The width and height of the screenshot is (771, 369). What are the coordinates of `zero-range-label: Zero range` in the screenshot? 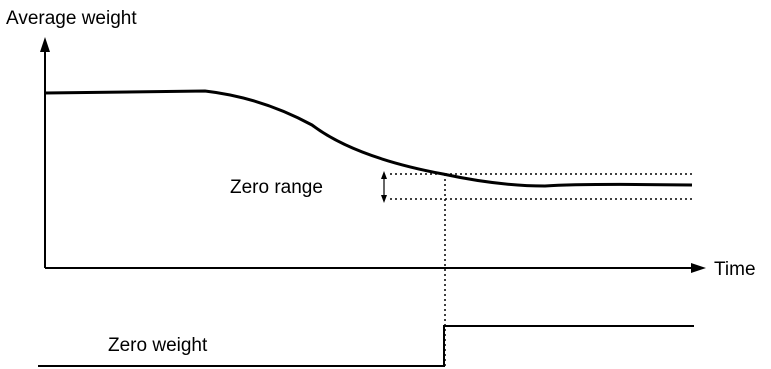 It's located at (276, 187).